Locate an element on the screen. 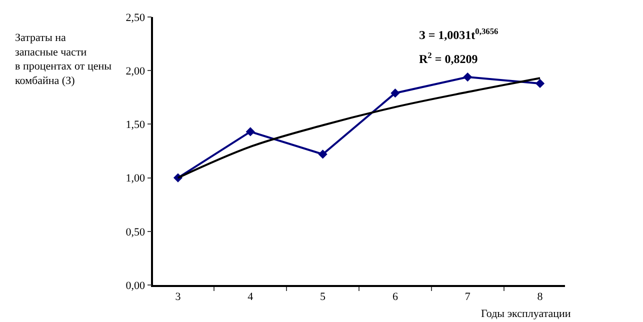  y-tick-label: 1,50 is located at coordinates (136, 125).